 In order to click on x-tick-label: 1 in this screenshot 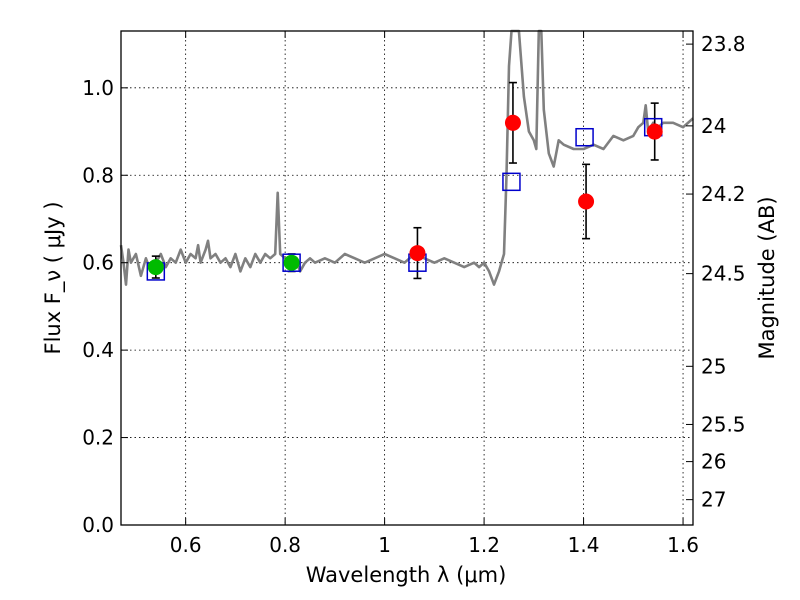, I will do `click(384, 545)`.